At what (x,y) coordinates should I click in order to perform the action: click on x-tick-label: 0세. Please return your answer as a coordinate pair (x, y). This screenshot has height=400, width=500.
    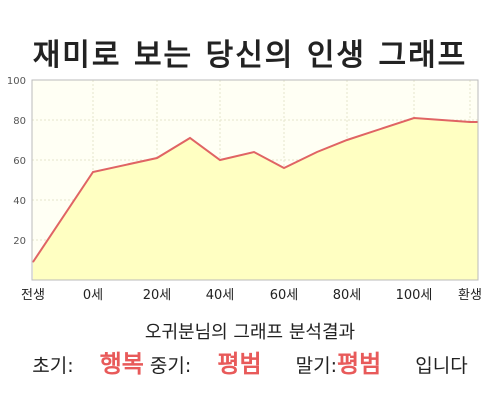
    Looking at the image, I should click on (93, 295).